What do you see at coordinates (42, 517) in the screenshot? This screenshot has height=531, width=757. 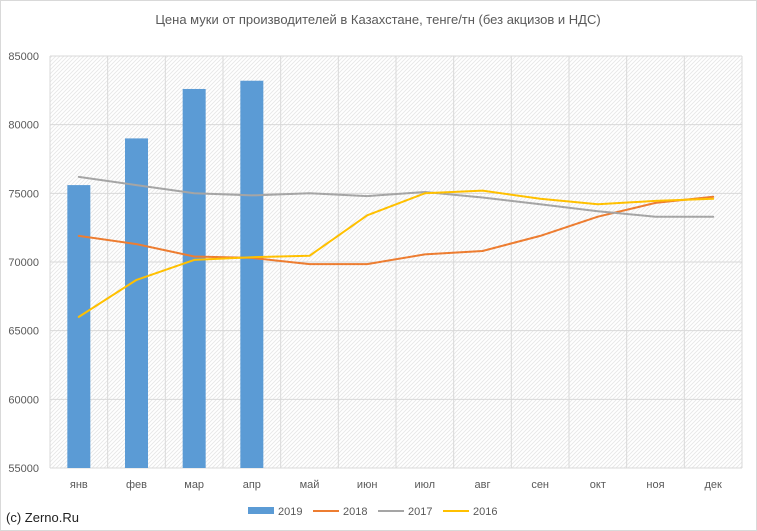 I see `watermark: (c) Zerno.Ru` at bounding box center [42, 517].